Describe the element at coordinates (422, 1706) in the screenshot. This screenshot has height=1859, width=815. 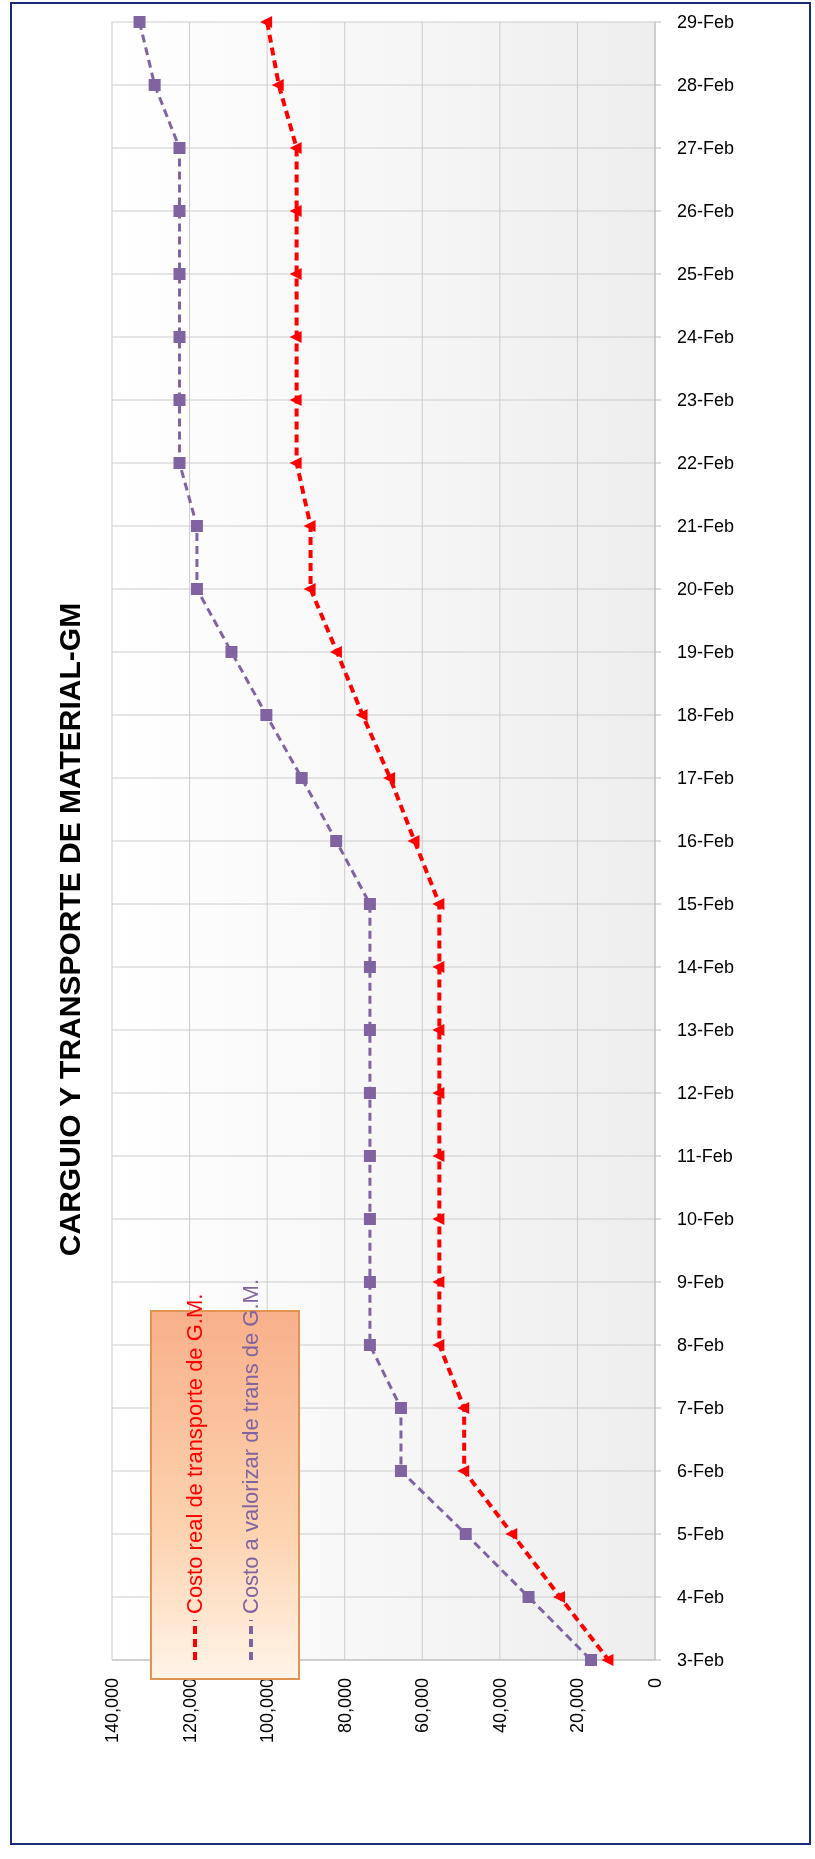
I see `x-tick-label: 60,000` at that location.